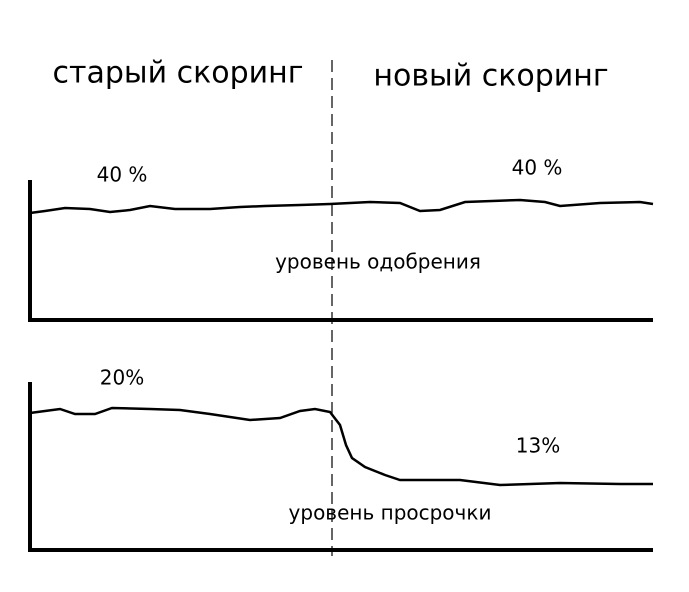 The height and width of the screenshot is (592, 689). What do you see at coordinates (122, 175) in the screenshot?
I see `left-label: 40 %` at bounding box center [122, 175].